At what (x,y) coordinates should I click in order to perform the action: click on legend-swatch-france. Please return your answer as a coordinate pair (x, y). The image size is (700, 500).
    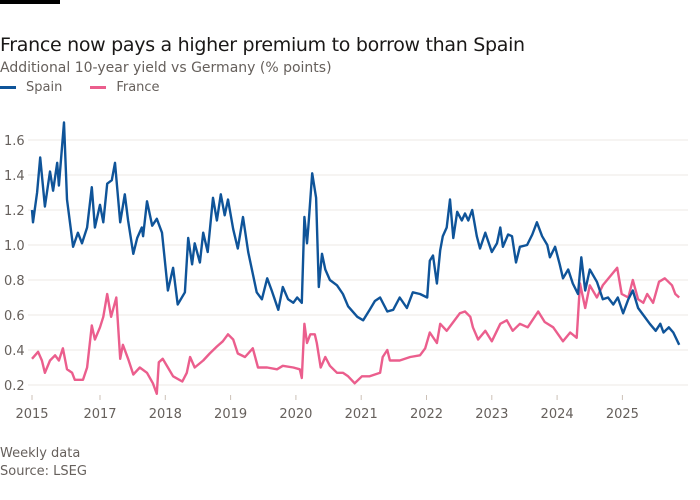
    Looking at the image, I should click on (98, 87).